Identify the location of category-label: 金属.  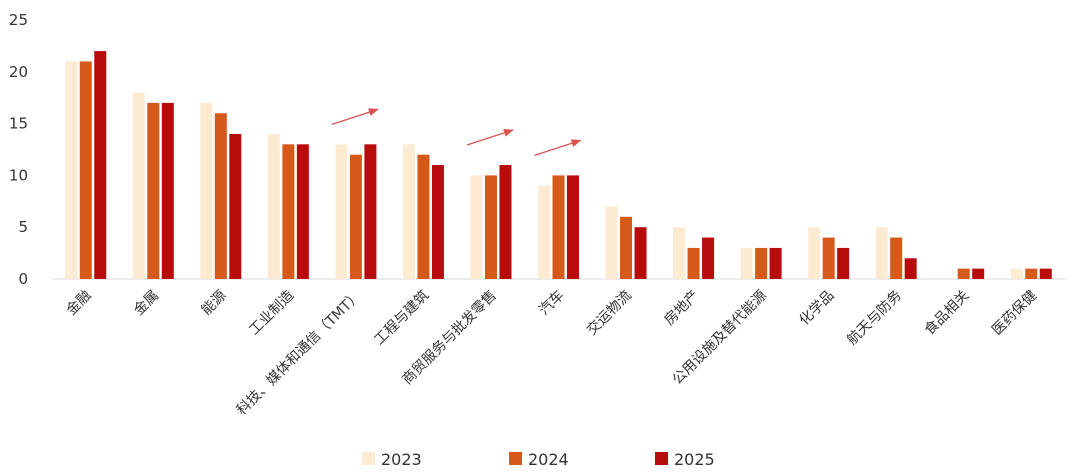
(146, 303).